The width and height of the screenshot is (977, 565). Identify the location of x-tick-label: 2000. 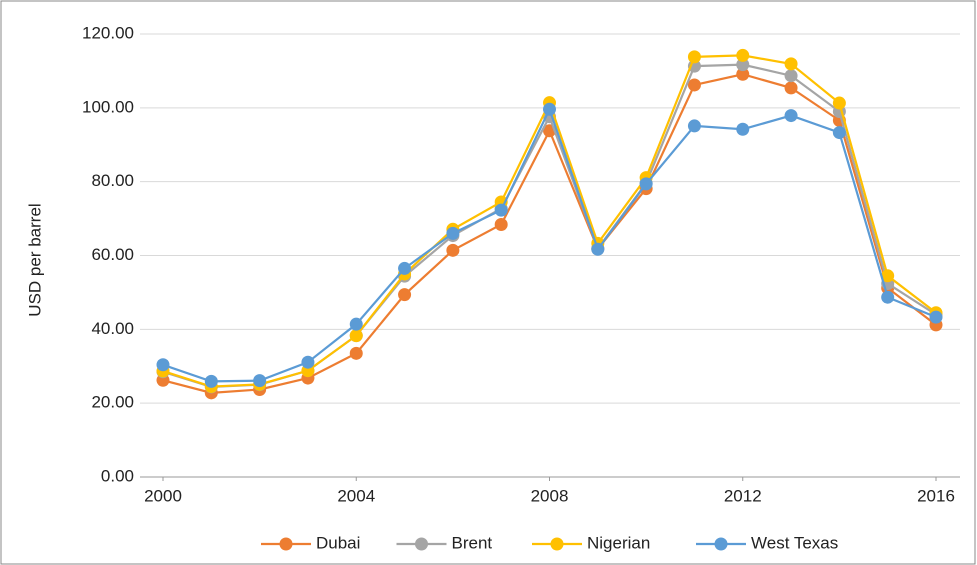
(163, 495).